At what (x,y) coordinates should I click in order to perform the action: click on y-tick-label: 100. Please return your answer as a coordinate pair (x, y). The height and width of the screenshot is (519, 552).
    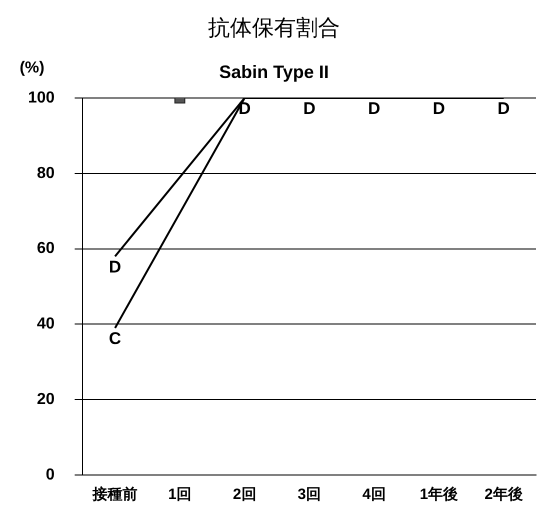
    Looking at the image, I should click on (41, 97).